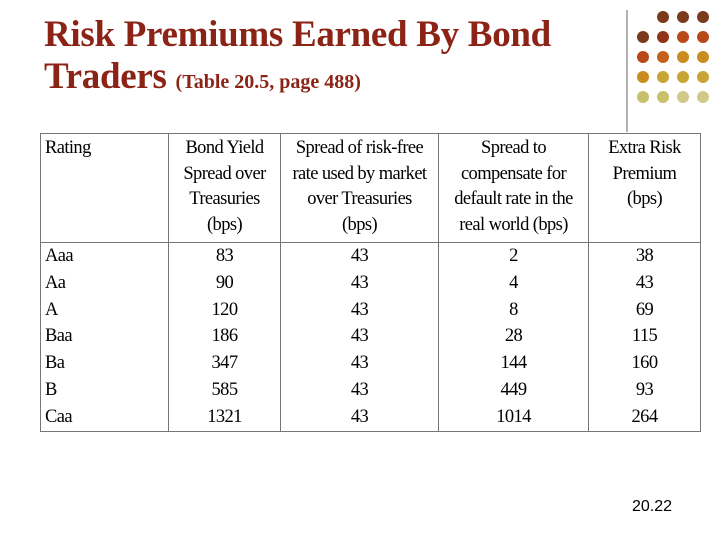  I want to click on header-line: Spread over, so click(224, 173).